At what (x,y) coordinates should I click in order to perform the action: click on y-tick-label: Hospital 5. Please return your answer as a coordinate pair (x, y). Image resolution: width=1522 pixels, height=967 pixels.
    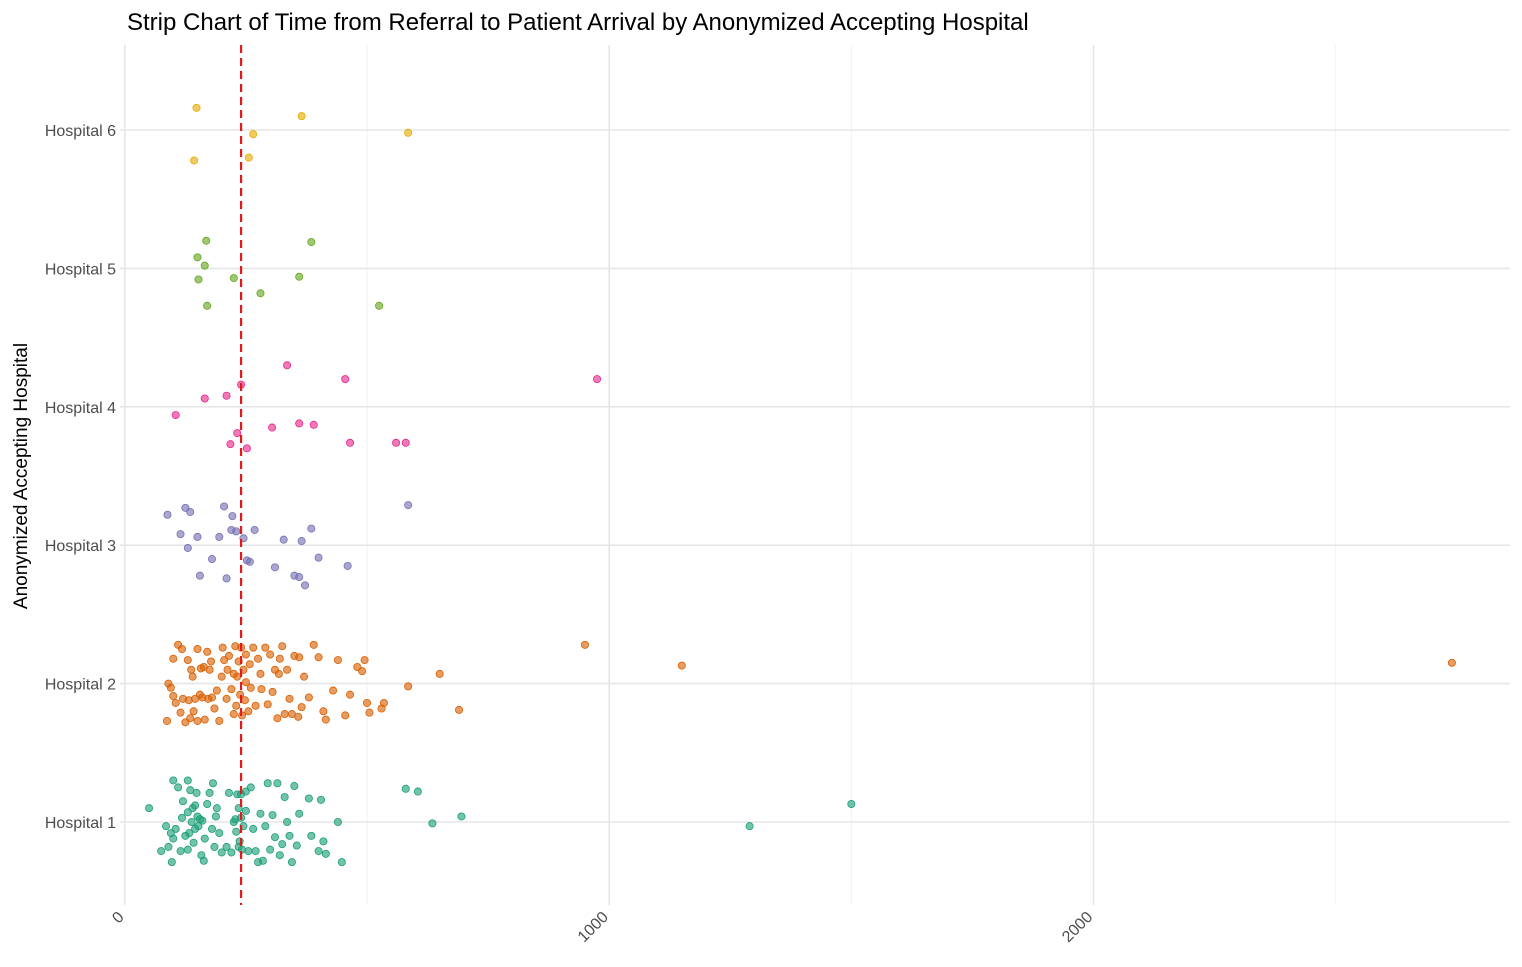
    Looking at the image, I should click on (80, 269).